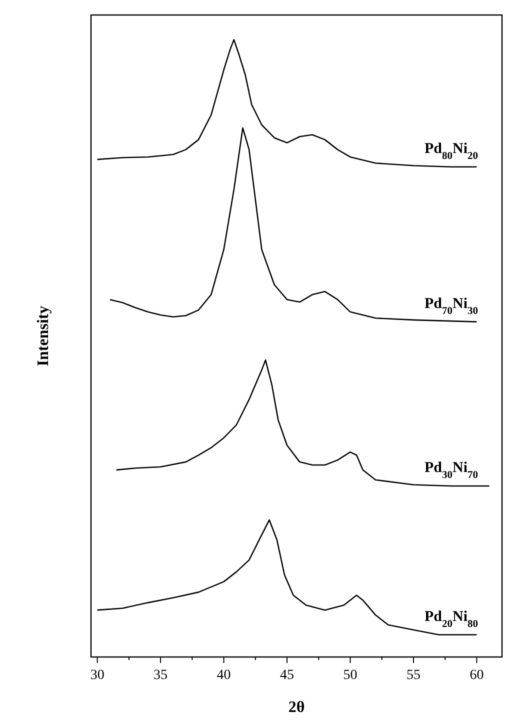 The width and height of the screenshot is (505, 725). What do you see at coordinates (451, 306) in the screenshot?
I see `series-label: Pd$_{70}$Ni$_{30}$` at bounding box center [451, 306].